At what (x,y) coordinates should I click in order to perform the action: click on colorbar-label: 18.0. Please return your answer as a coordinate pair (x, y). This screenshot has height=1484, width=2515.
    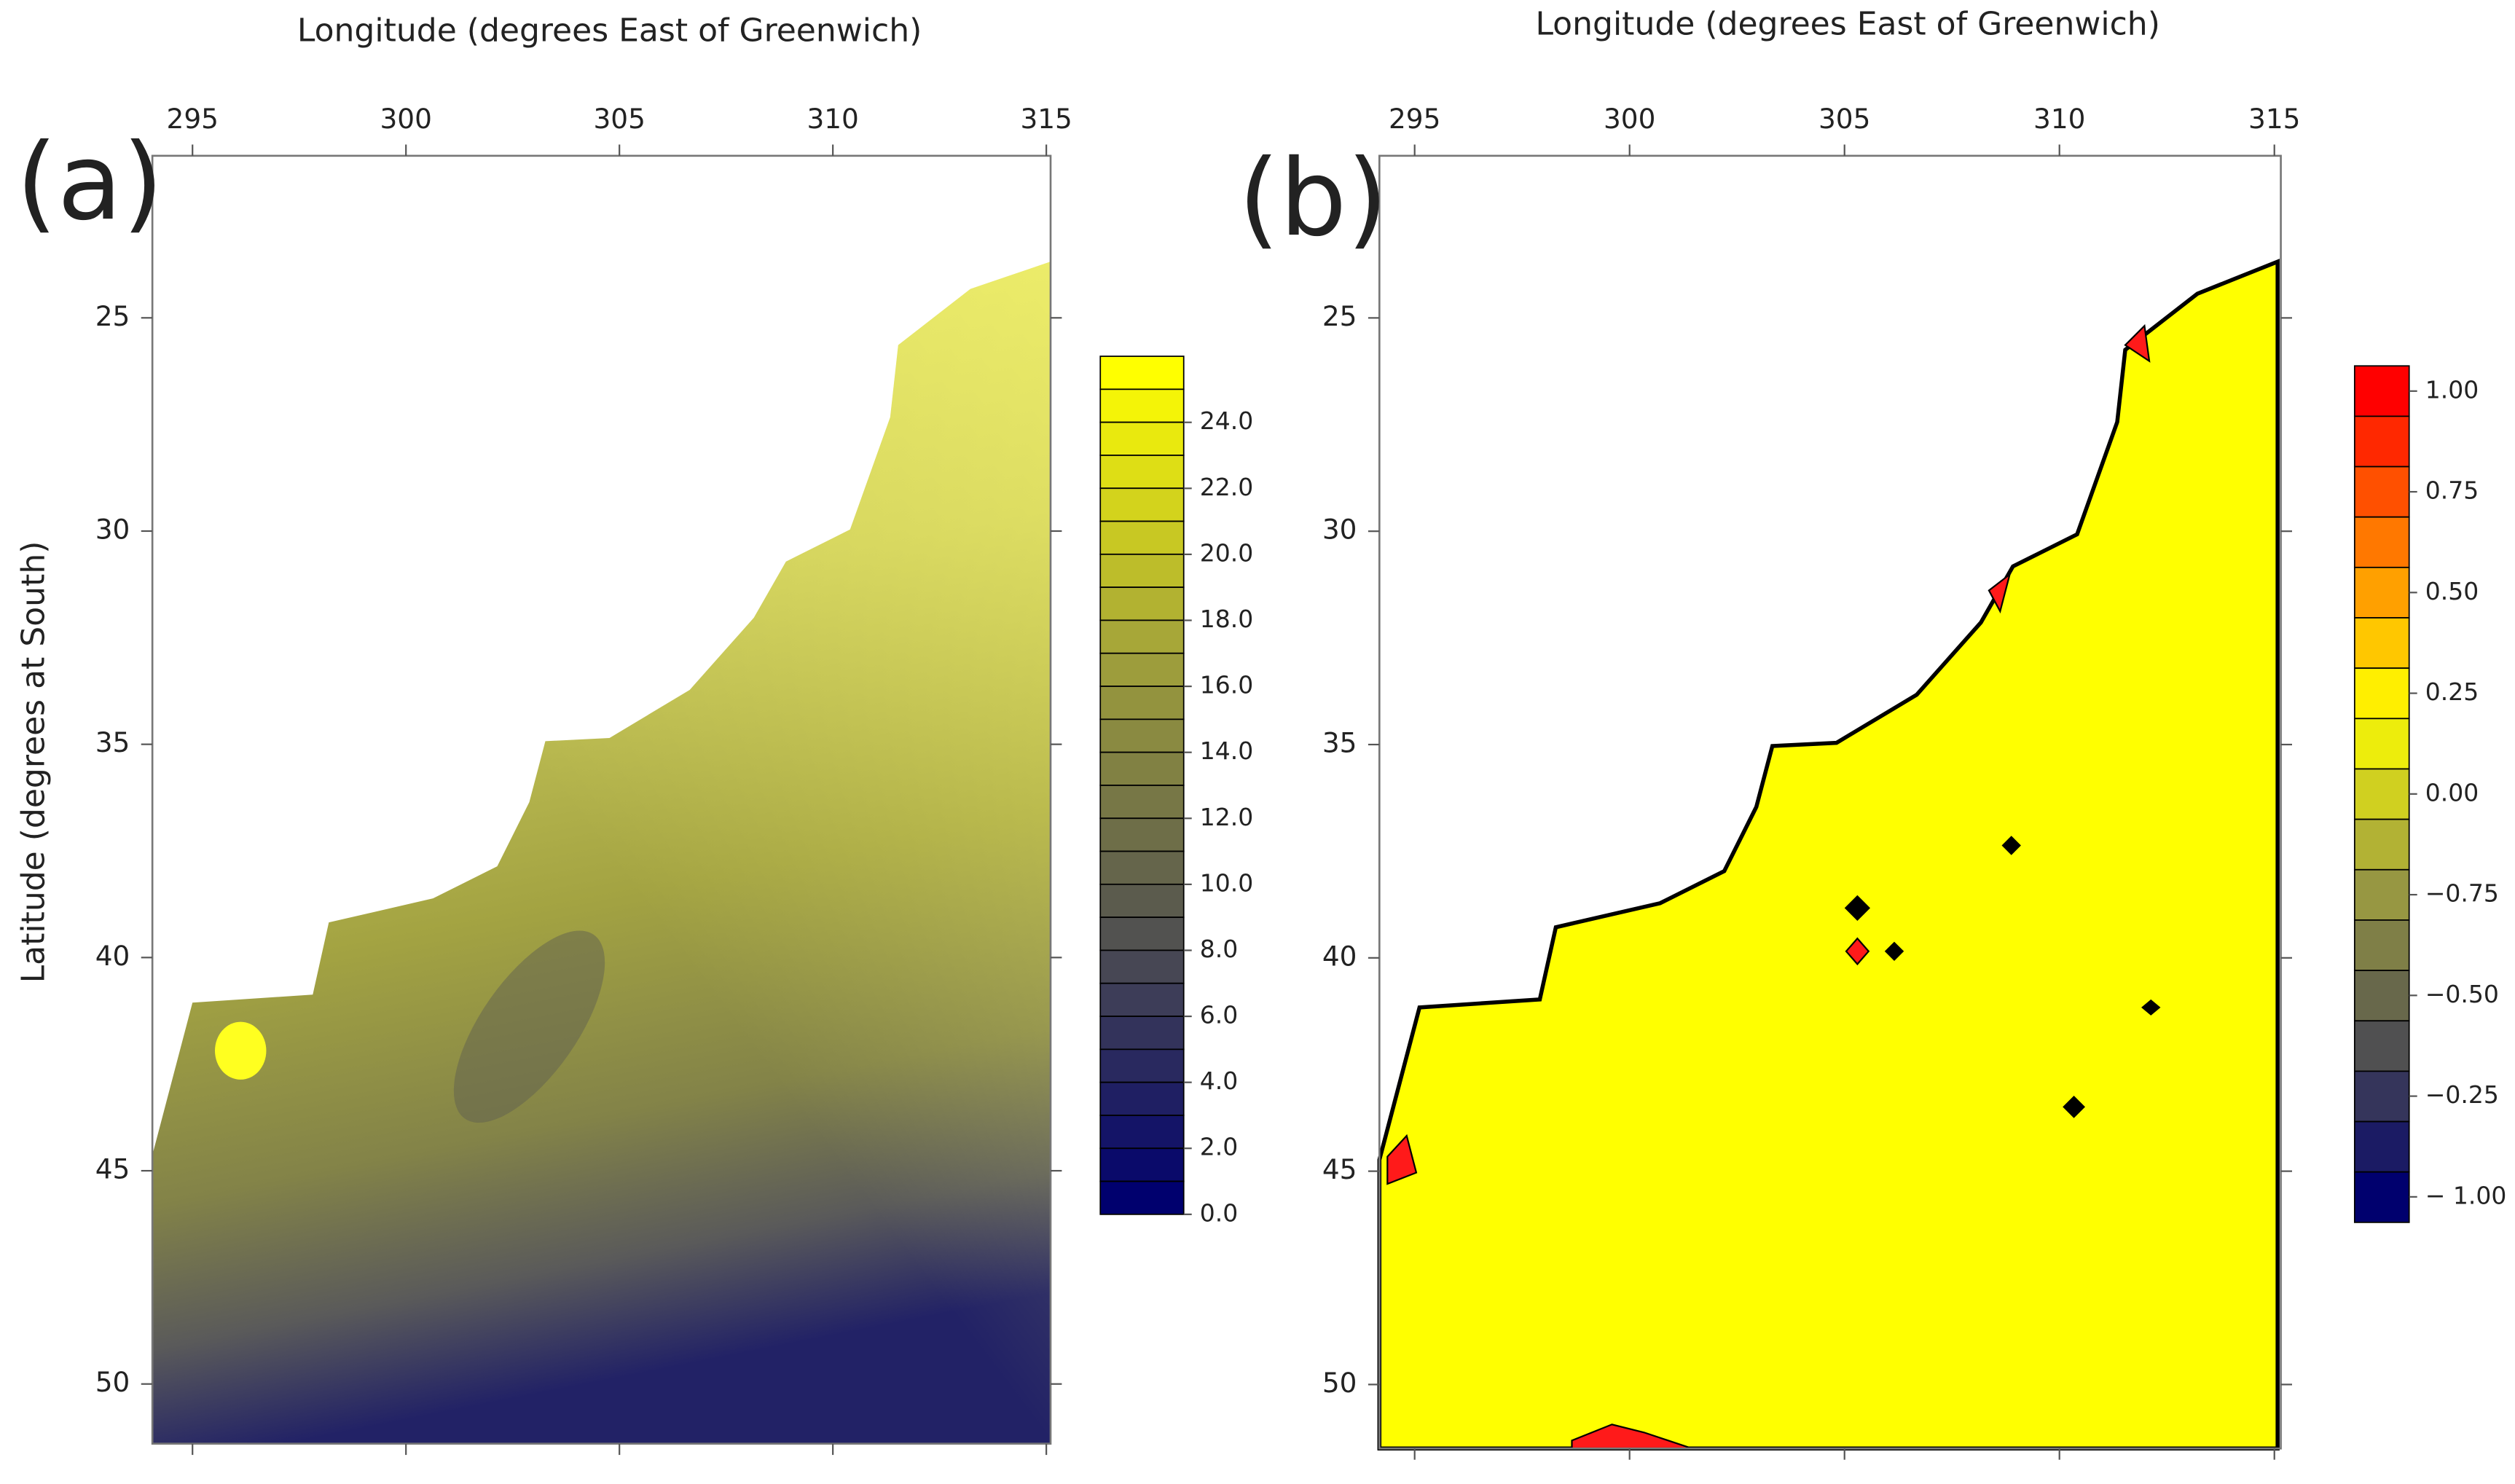
    Looking at the image, I should click on (1227, 619).